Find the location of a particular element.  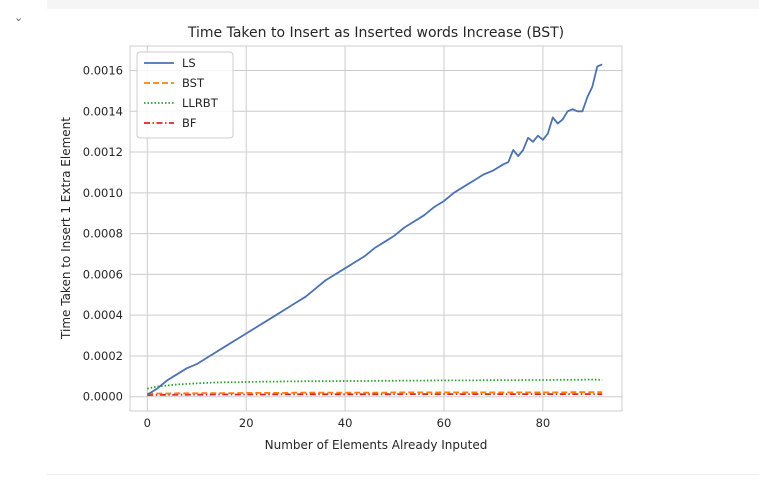

legend-box is located at coordinates (185, 95).